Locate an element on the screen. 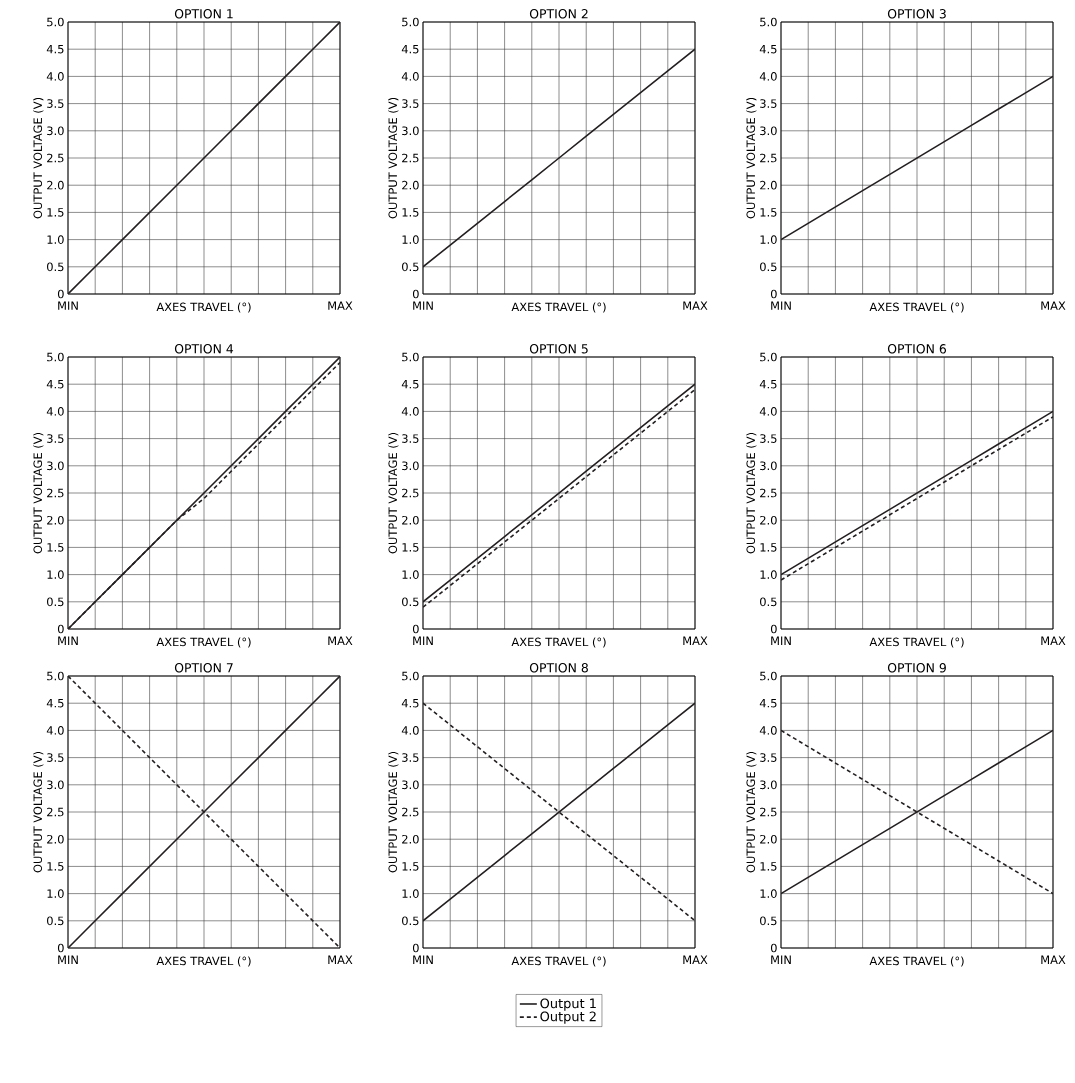  chart-title: OPTION 8 is located at coordinates (558, 668).